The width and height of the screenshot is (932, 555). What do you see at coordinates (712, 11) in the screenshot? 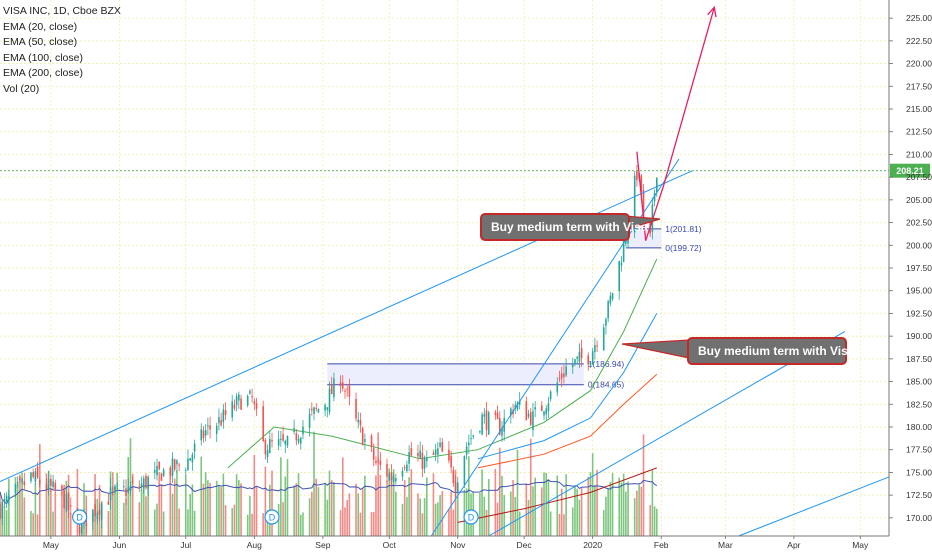
I see `projection-arrowhead` at bounding box center [712, 11].